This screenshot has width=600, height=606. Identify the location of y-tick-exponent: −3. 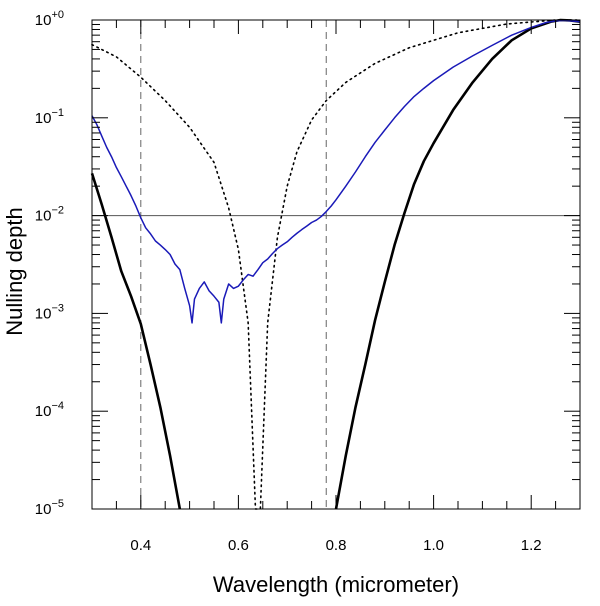
(57, 308).